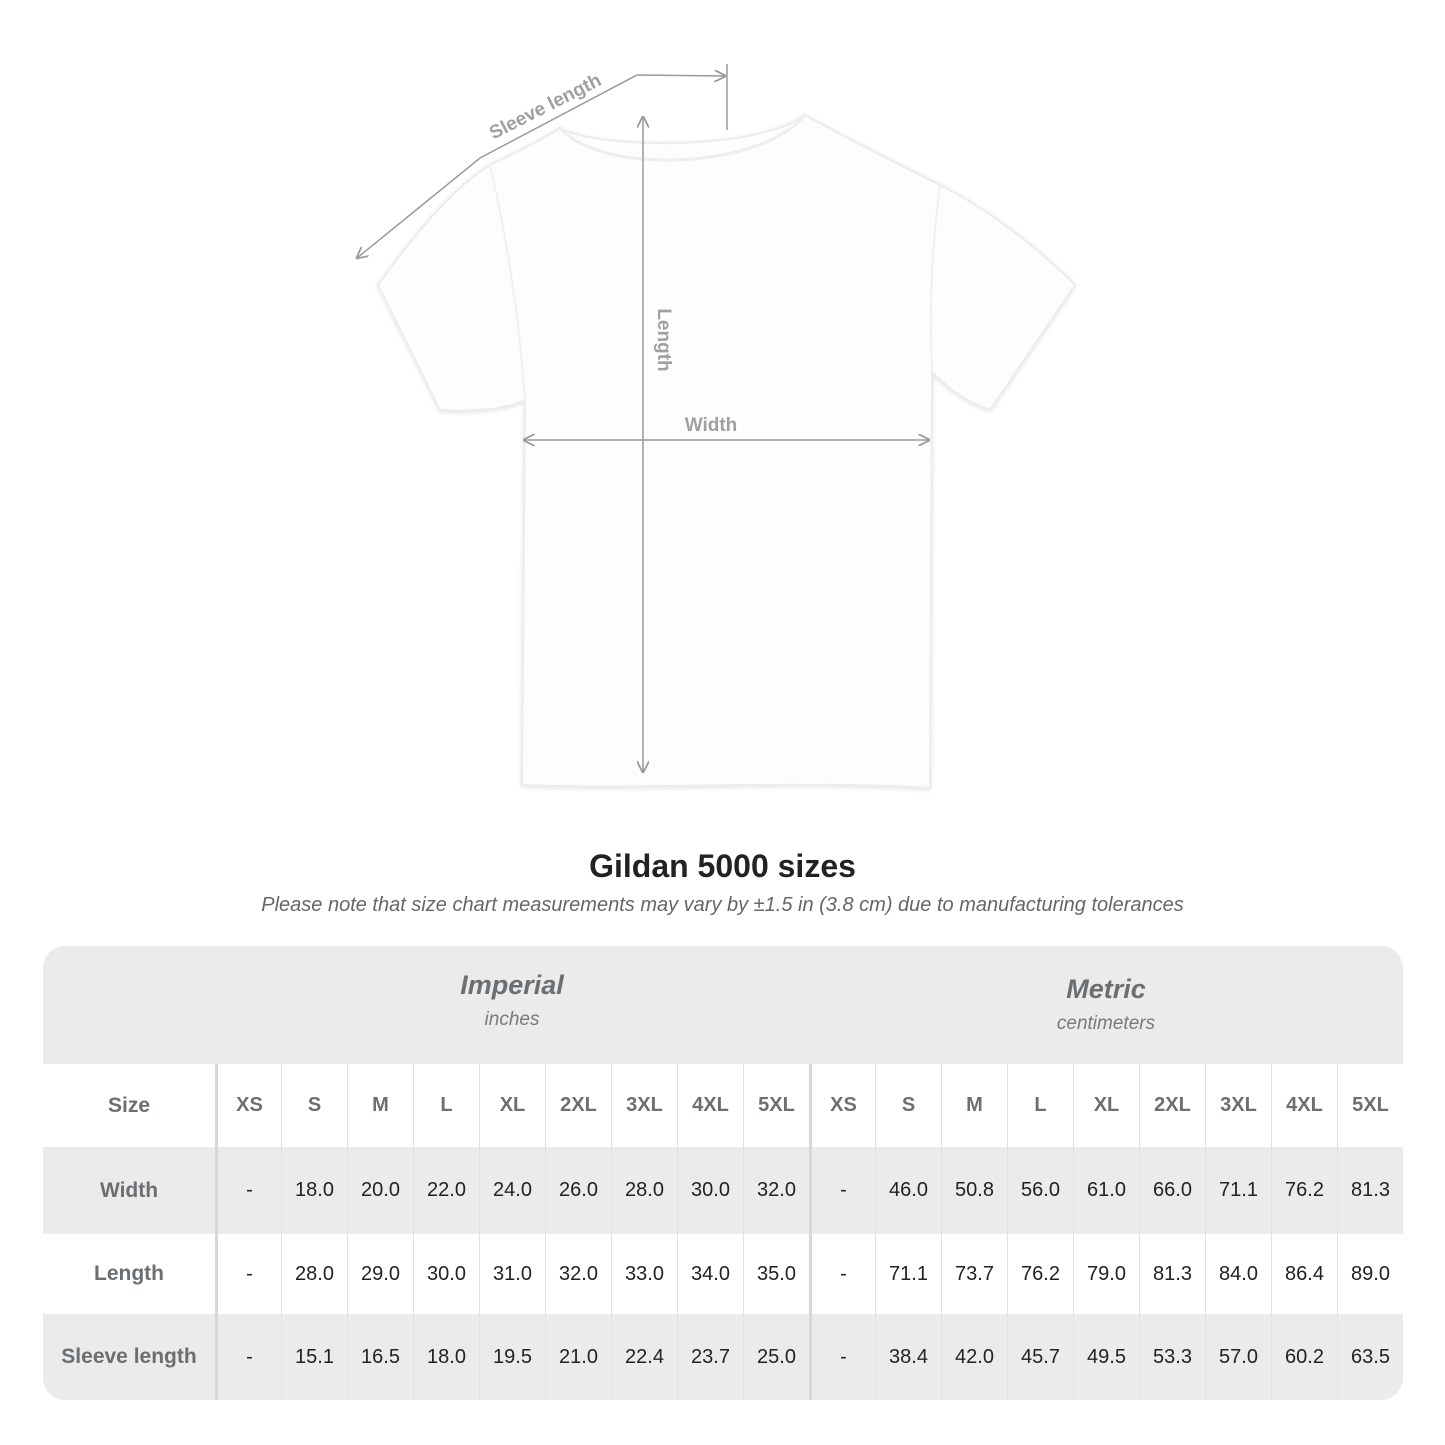 Image resolution: width=1445 pixels, height=1445 pixels. Describe the element at coordinates (1304, 1105) in the screenshot. I see `size-metric-4xl: 4XL` at that location.